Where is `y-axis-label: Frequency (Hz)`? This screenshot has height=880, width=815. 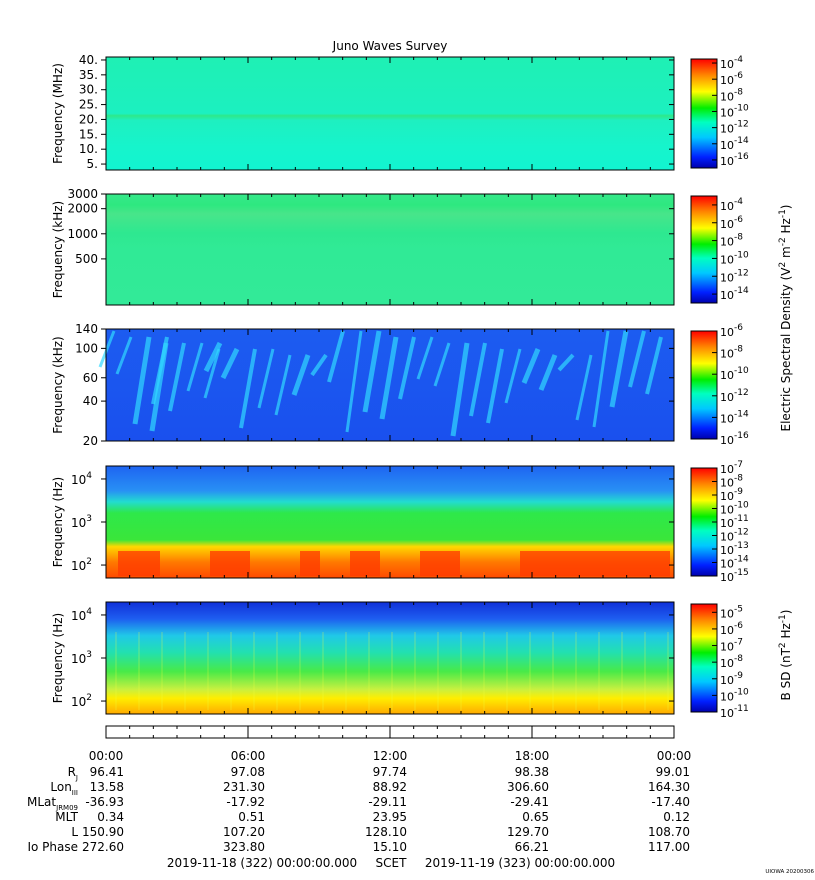
y-axis-label: Frequency (Hz) is located at coordinates (58, 522).